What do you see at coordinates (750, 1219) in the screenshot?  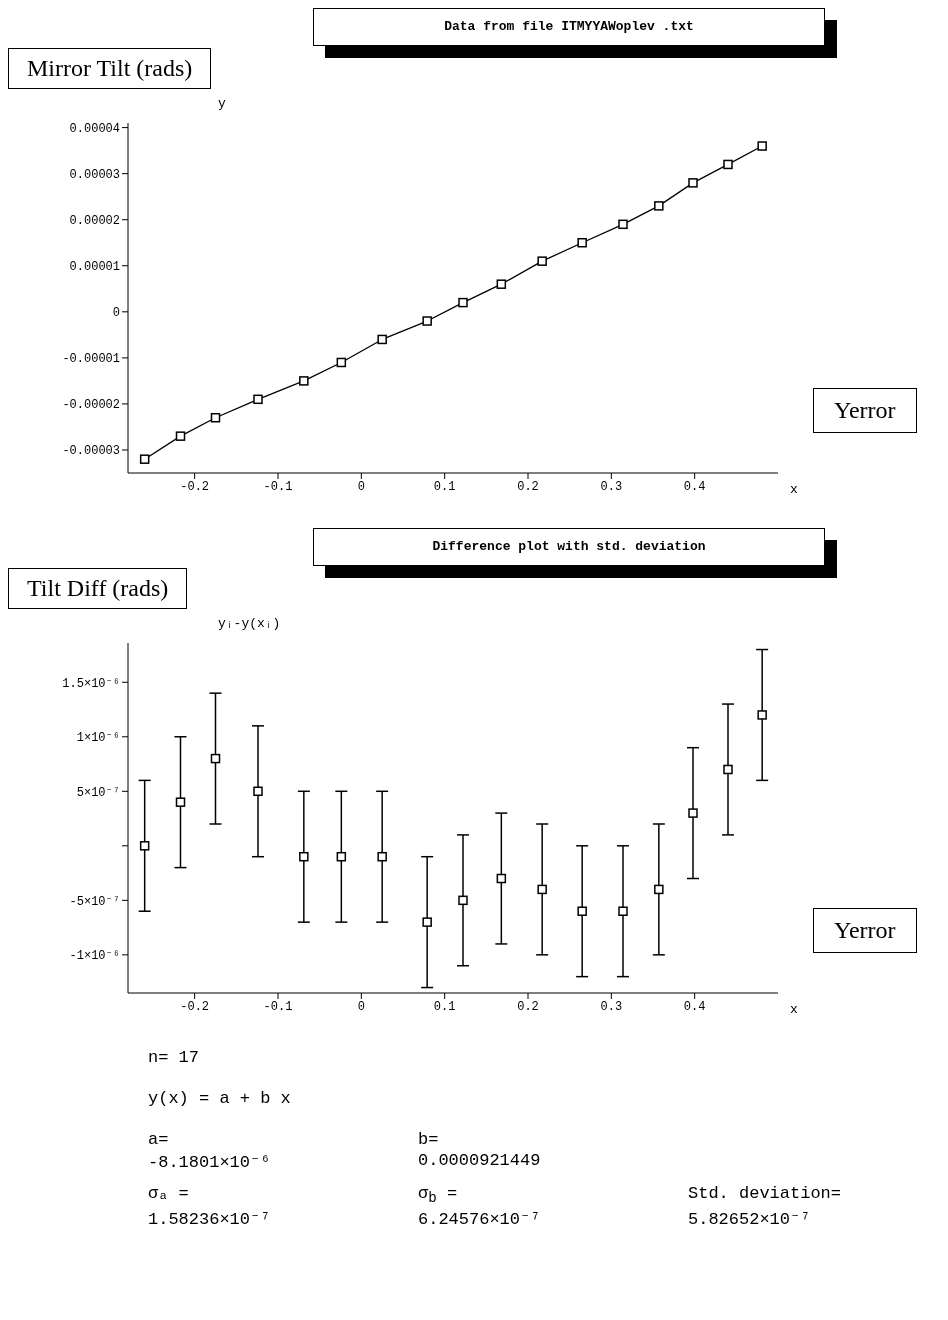 I see `text: 5.82652×10⁻⁷` at bounding box center [750, 1219].